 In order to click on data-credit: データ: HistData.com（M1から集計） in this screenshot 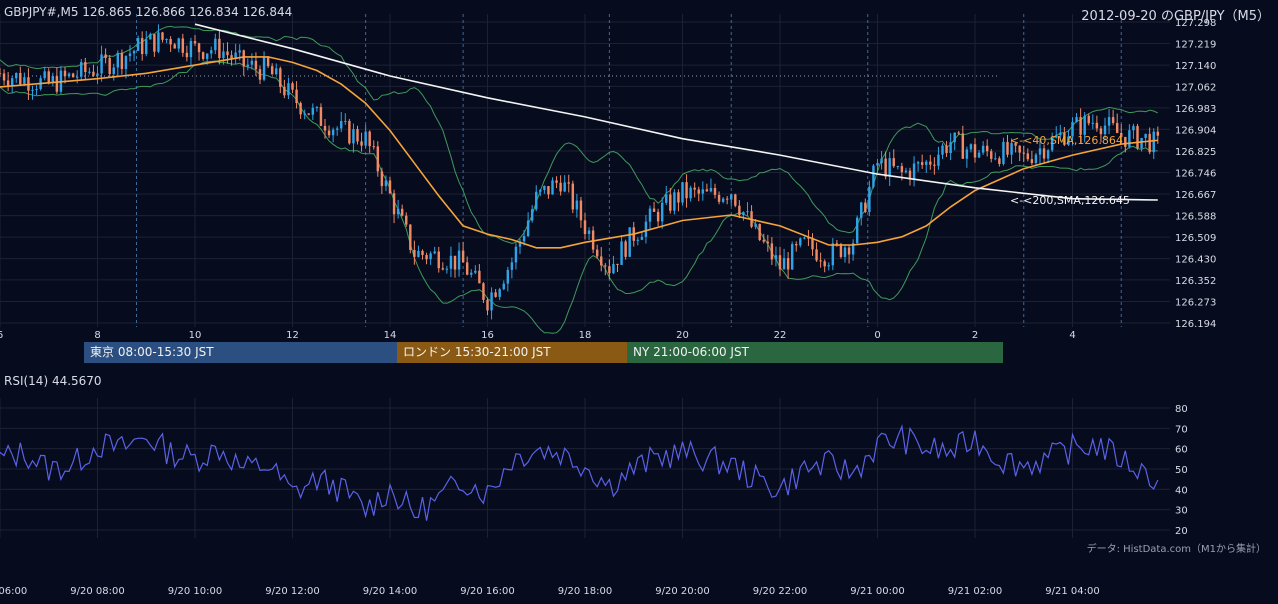, I will do `click(1176, 549)`.